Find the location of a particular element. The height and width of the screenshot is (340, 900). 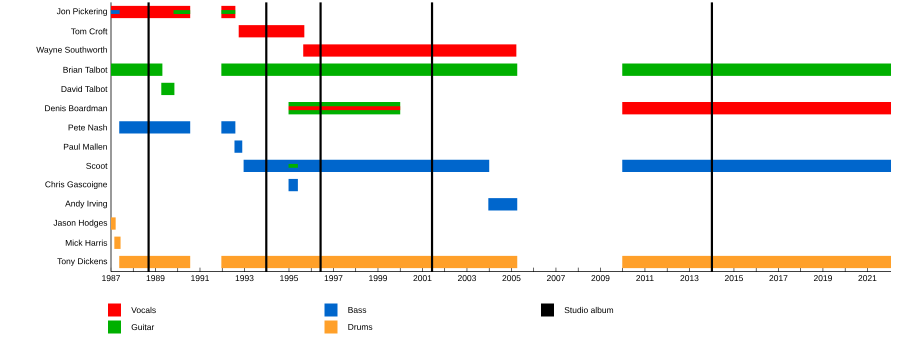

x-tick-label: 1991 is located at coordinates (200, 278).